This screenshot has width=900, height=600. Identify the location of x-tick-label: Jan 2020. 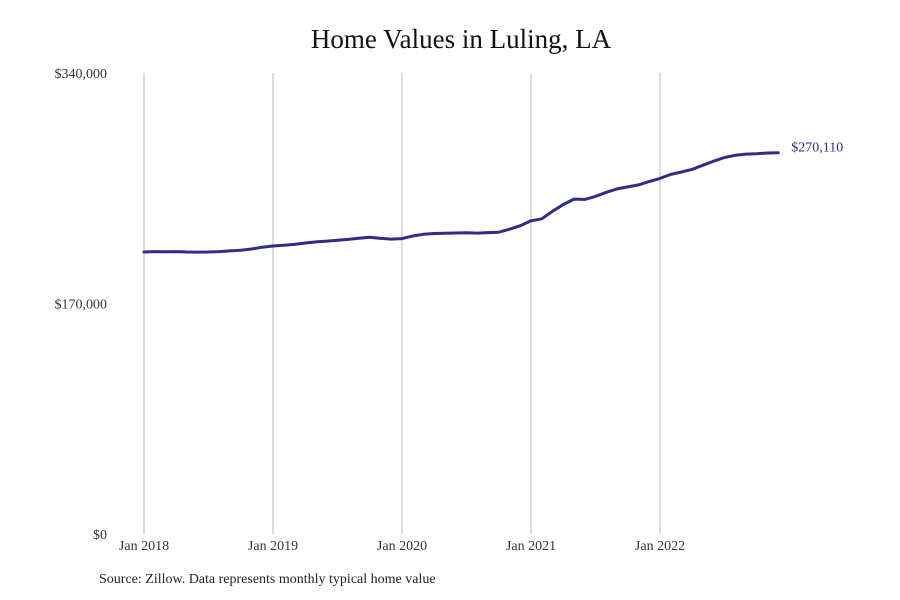
(402, 546).